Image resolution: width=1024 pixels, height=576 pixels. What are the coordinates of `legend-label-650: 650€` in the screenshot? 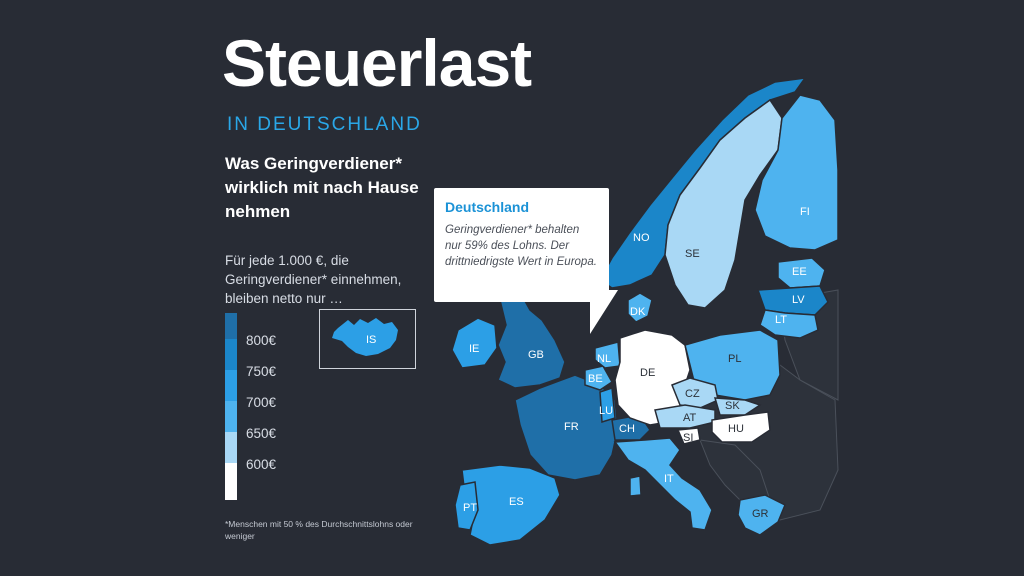 It's located at (261, 433).